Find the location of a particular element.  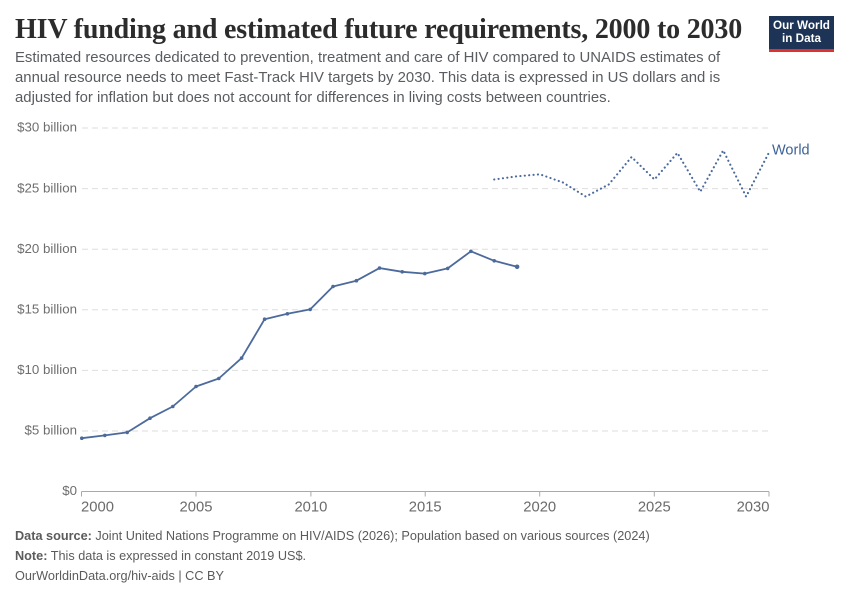

svg-text: $25 billion is located at coordinates (47, 187).